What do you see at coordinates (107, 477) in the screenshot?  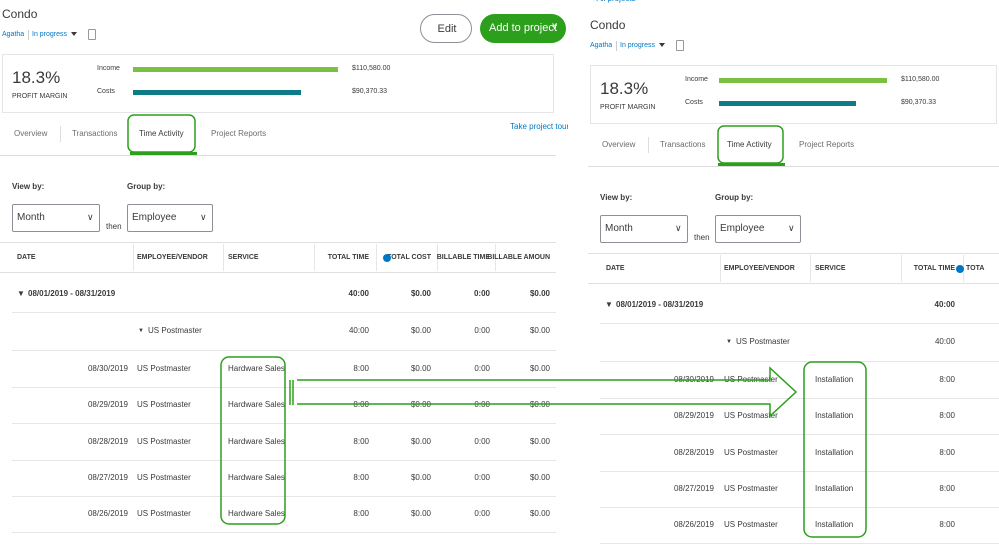 I see `cell: 08/27/2019` at bounding box center [107, 477].